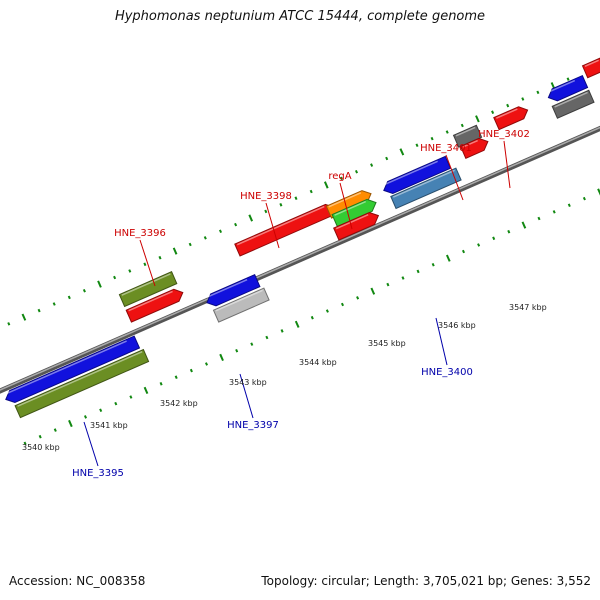 This screenshot has height=600, width=600. What do you see at coordinates (248, 382) in the screenshot?
I see `kbp-label: 3543 kbp` at bounding box center [248, 382].